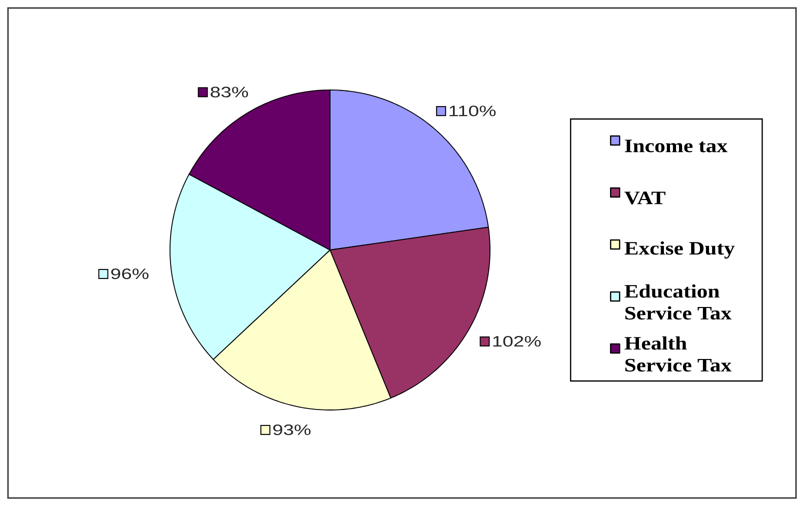 The image size is (800, 506). Describe the element at coordinates (645, 198) in the screenshot. I see `legend-label: VAT` at that location.